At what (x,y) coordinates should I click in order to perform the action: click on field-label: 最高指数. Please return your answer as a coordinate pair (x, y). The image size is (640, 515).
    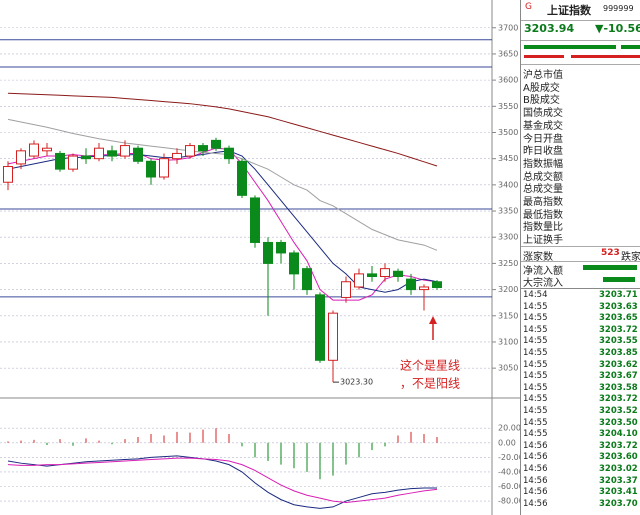
    Looking at the image, I should click on (543, 202).